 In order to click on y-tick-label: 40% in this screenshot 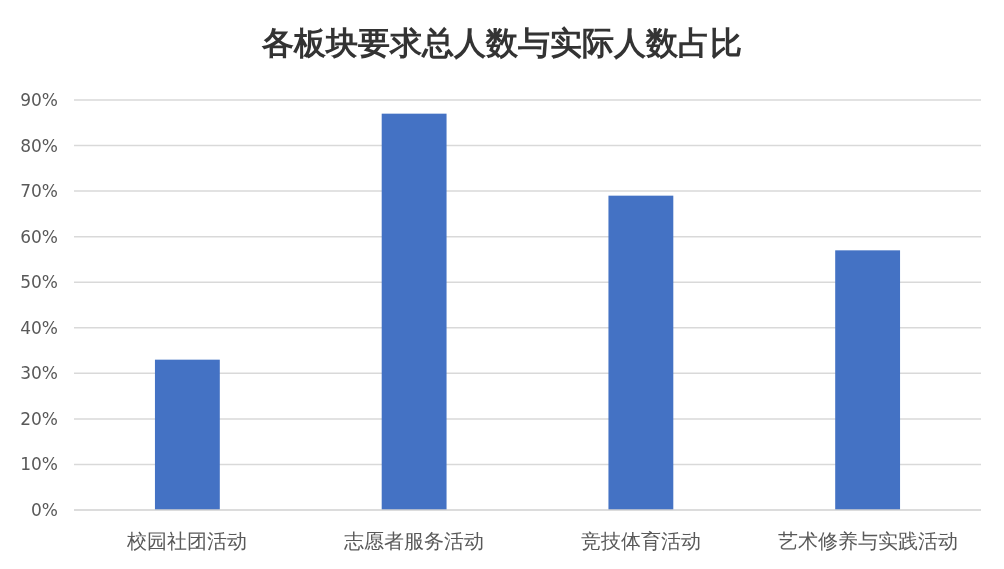, I will do `click(39, 327)`.